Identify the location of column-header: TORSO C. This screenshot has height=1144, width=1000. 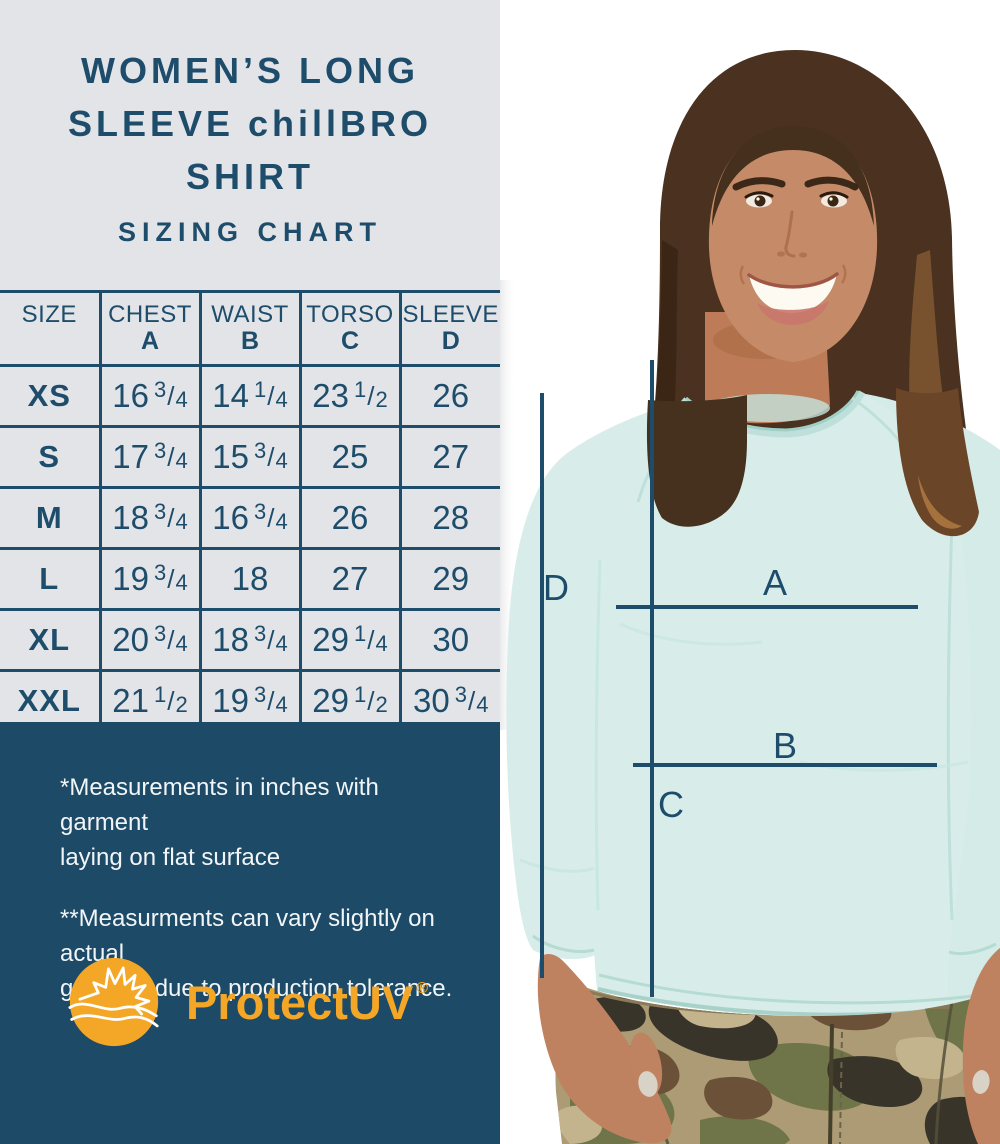
(350, 329).